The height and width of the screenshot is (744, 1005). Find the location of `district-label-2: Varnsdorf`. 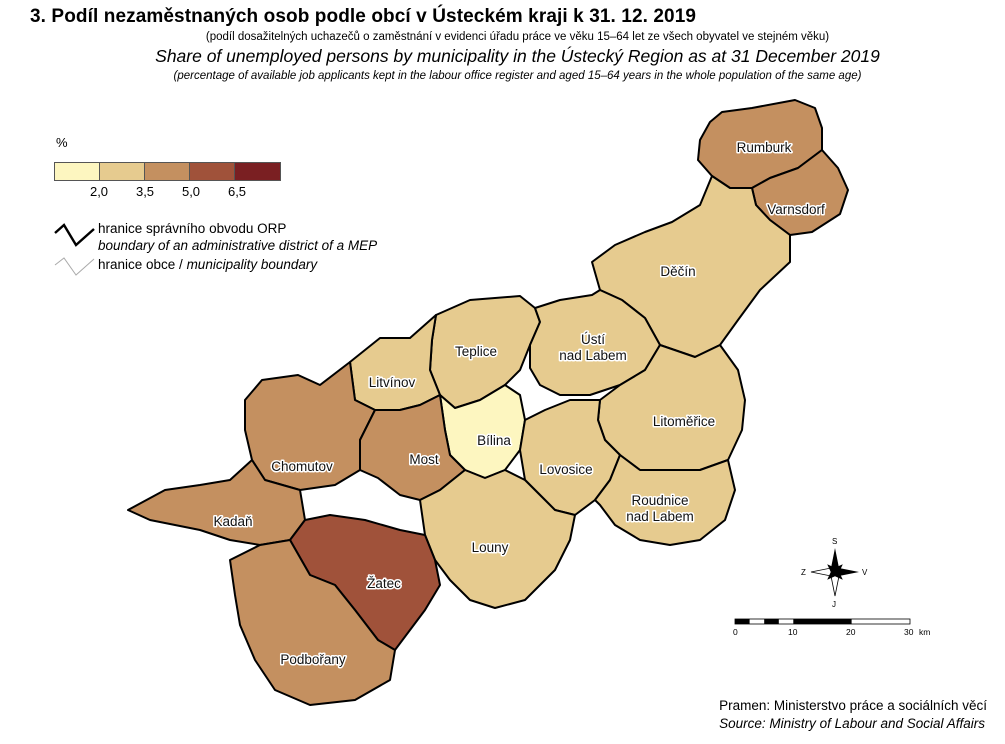

district-label-2: Varnsdorf is located at coordinates (796, 209).